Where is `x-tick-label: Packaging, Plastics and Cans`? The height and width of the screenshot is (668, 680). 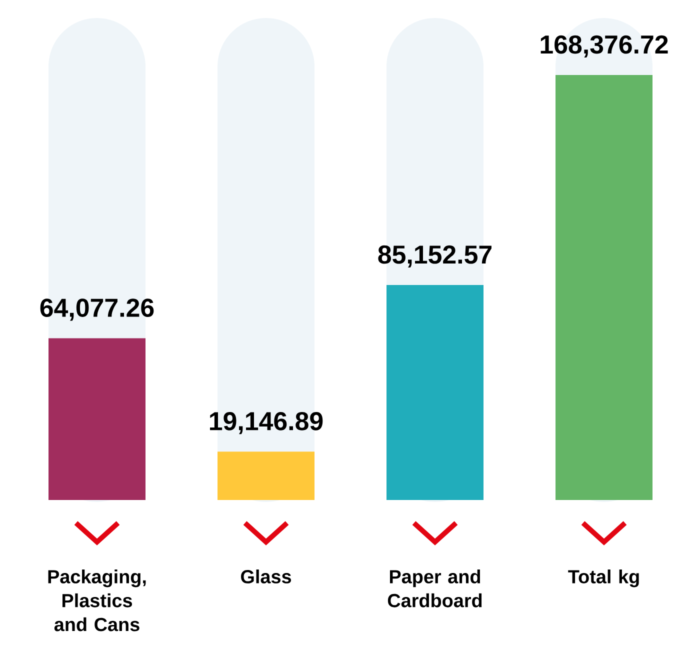 x-tick-label: Packaging, Plastics and Cans is located at coordinates (97, 601).